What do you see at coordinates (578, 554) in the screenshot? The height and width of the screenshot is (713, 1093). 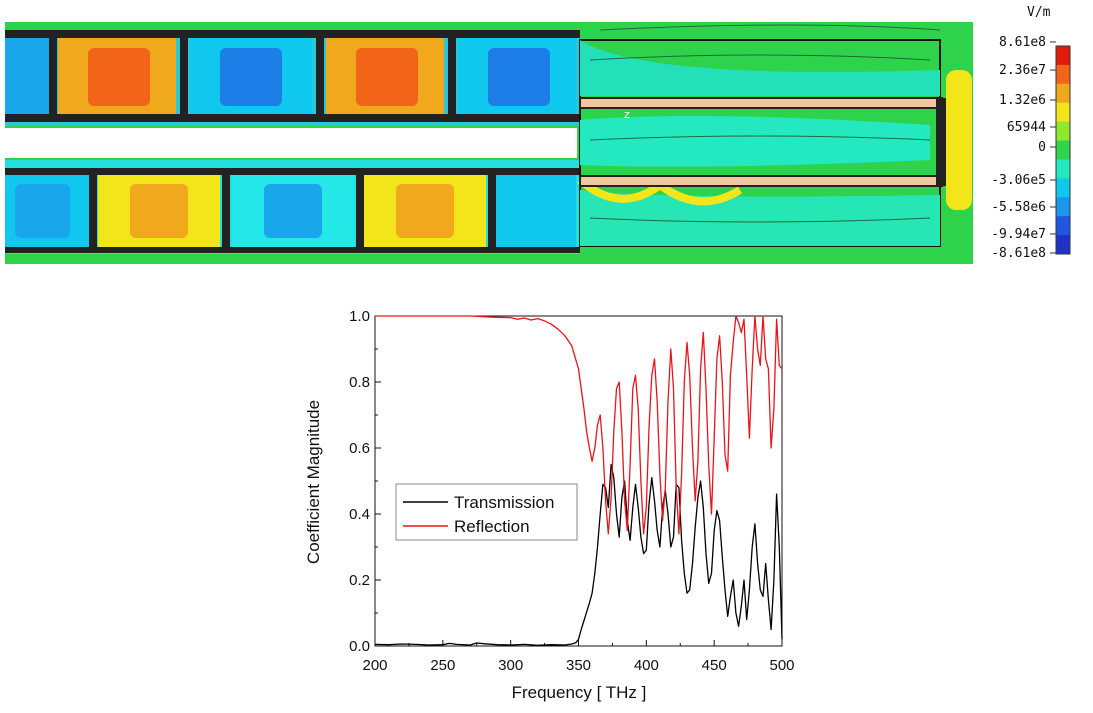 I see `series-line-transmission` at bounding box center [578, 554].